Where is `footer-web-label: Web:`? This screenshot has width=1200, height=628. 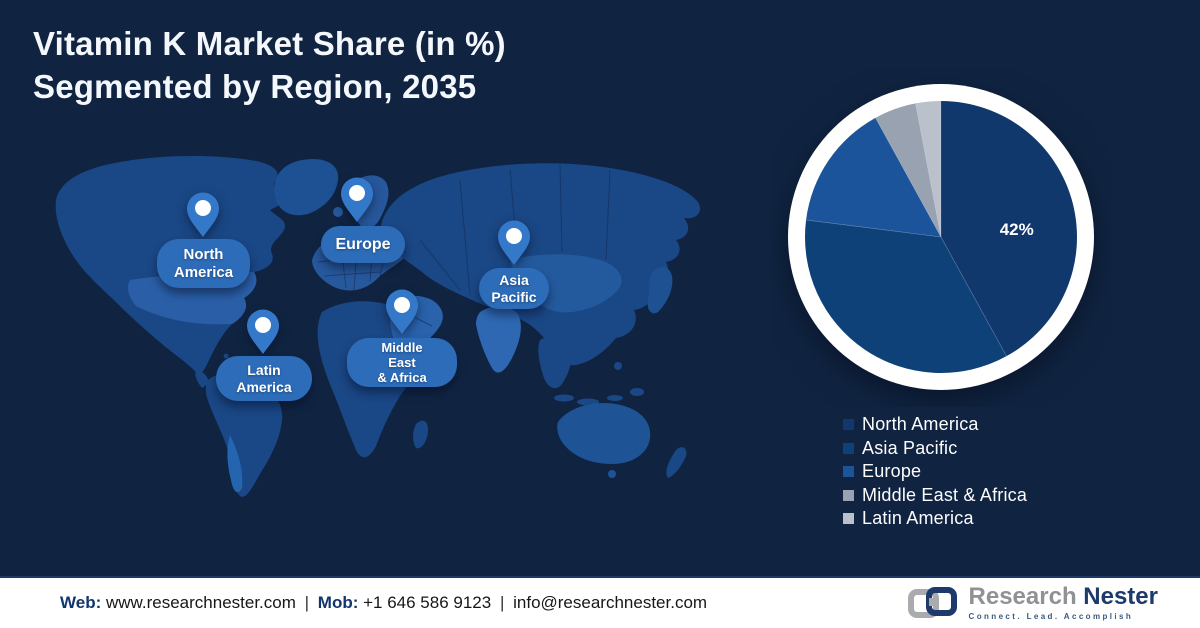 footer-web-label: Web: is located at coordinates (81, 602).